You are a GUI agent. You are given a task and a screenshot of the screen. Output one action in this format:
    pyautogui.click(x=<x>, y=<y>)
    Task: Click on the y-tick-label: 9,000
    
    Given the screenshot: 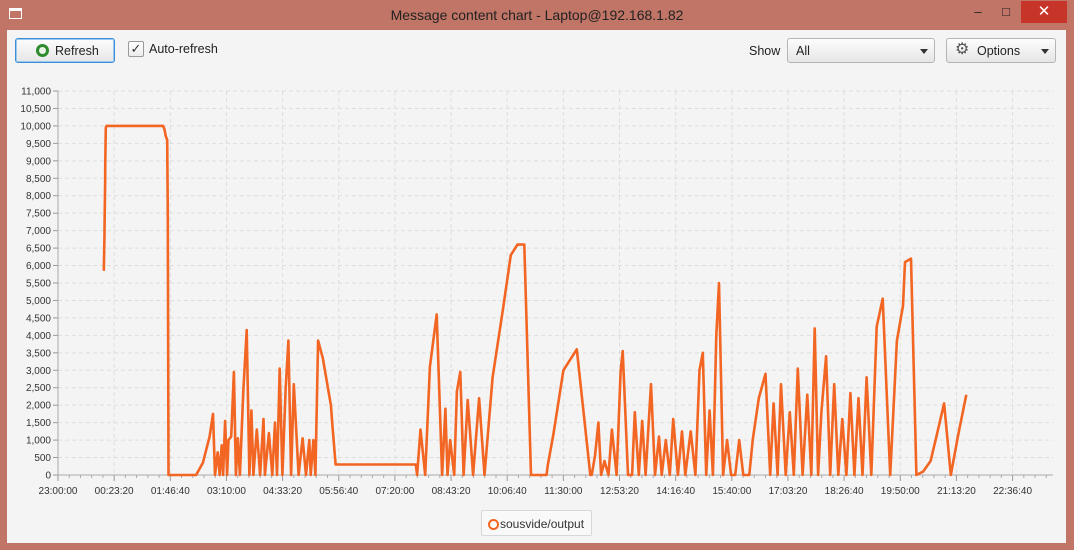 What is the action you would take?
    pyautogui.click(x=38, y=161)
    